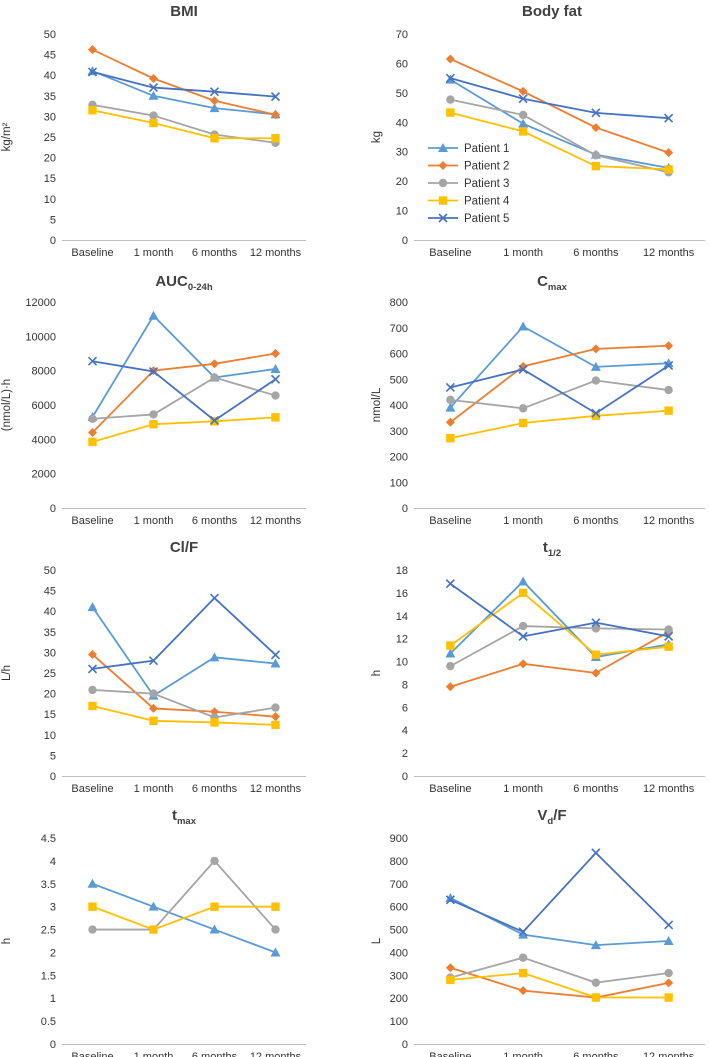 This screenshot has width=709, height=1057. What do you see at coordinates (405, 708) in the screenshot?
I see `y-tick-label: 6` at bounding box center [405, 708].